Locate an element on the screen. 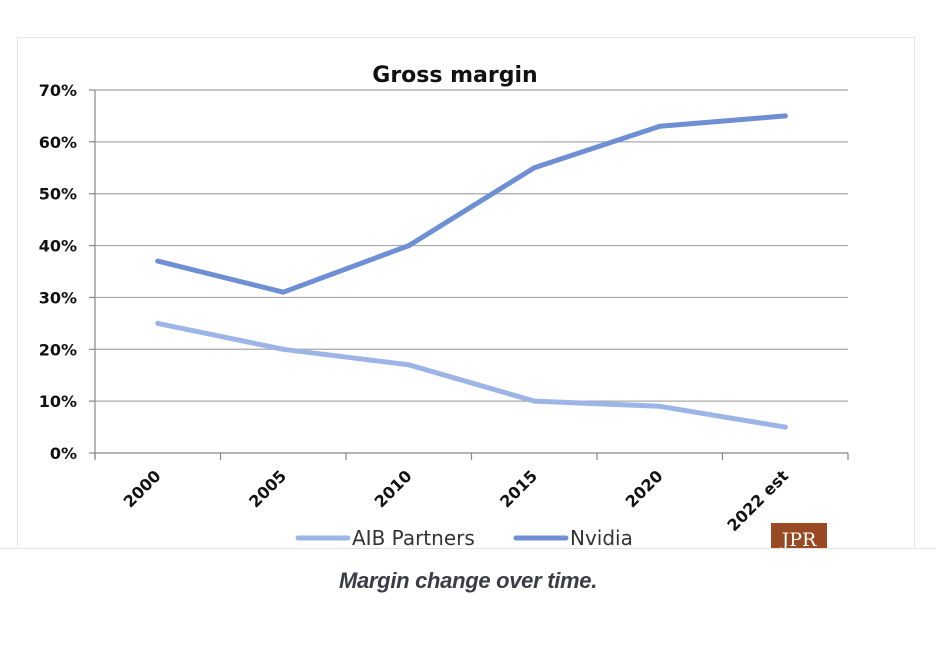 The height and width of the screenshot is (650, 936). y-tick-label: 60% is located at coordinates (58, 142).